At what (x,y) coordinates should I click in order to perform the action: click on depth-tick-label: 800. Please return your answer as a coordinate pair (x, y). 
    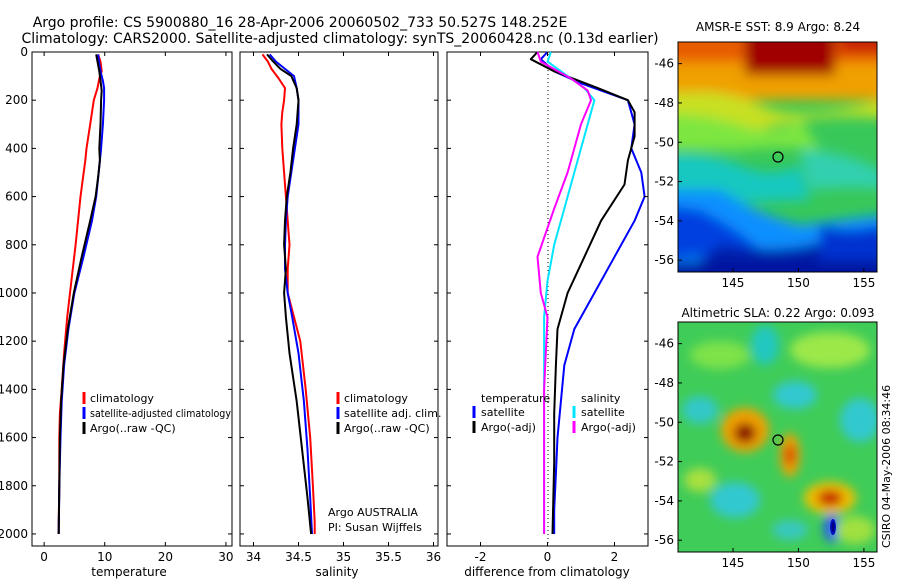
    Looking at the image, I should click on (16, 245).